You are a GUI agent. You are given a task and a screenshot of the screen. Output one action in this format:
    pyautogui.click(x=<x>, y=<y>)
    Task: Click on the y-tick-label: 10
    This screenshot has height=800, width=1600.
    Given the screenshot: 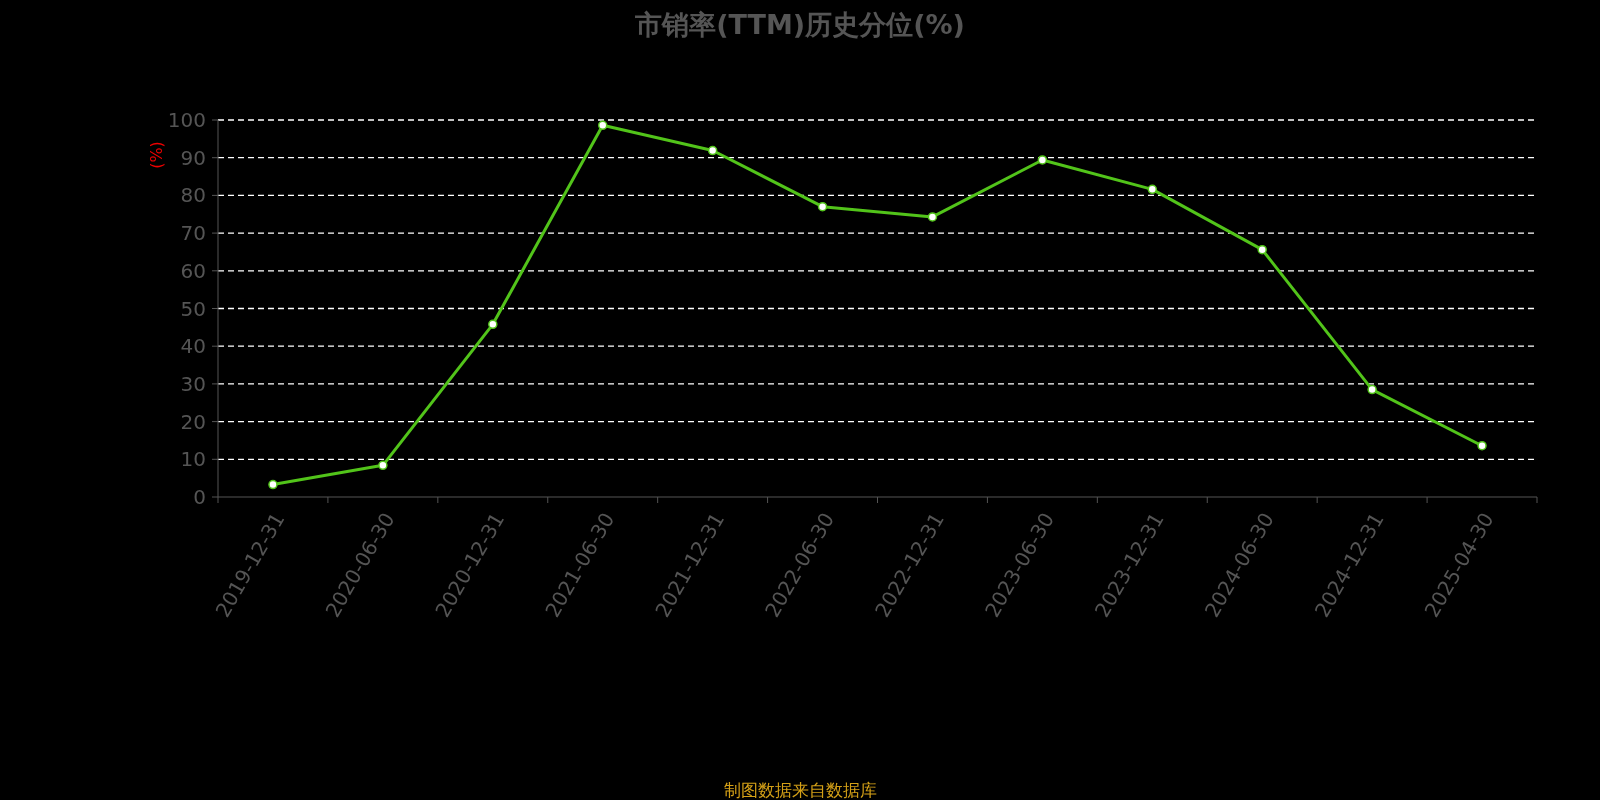 What is the action you would take?
    pyautogui.click(x=193, y=459)
    